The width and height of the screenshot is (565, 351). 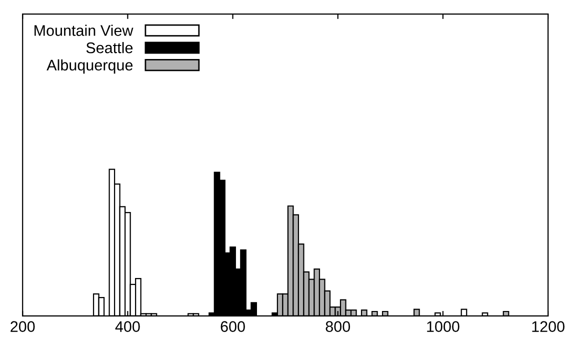 I want to click on x-tick-label: 600, so click(x=232, y=326).